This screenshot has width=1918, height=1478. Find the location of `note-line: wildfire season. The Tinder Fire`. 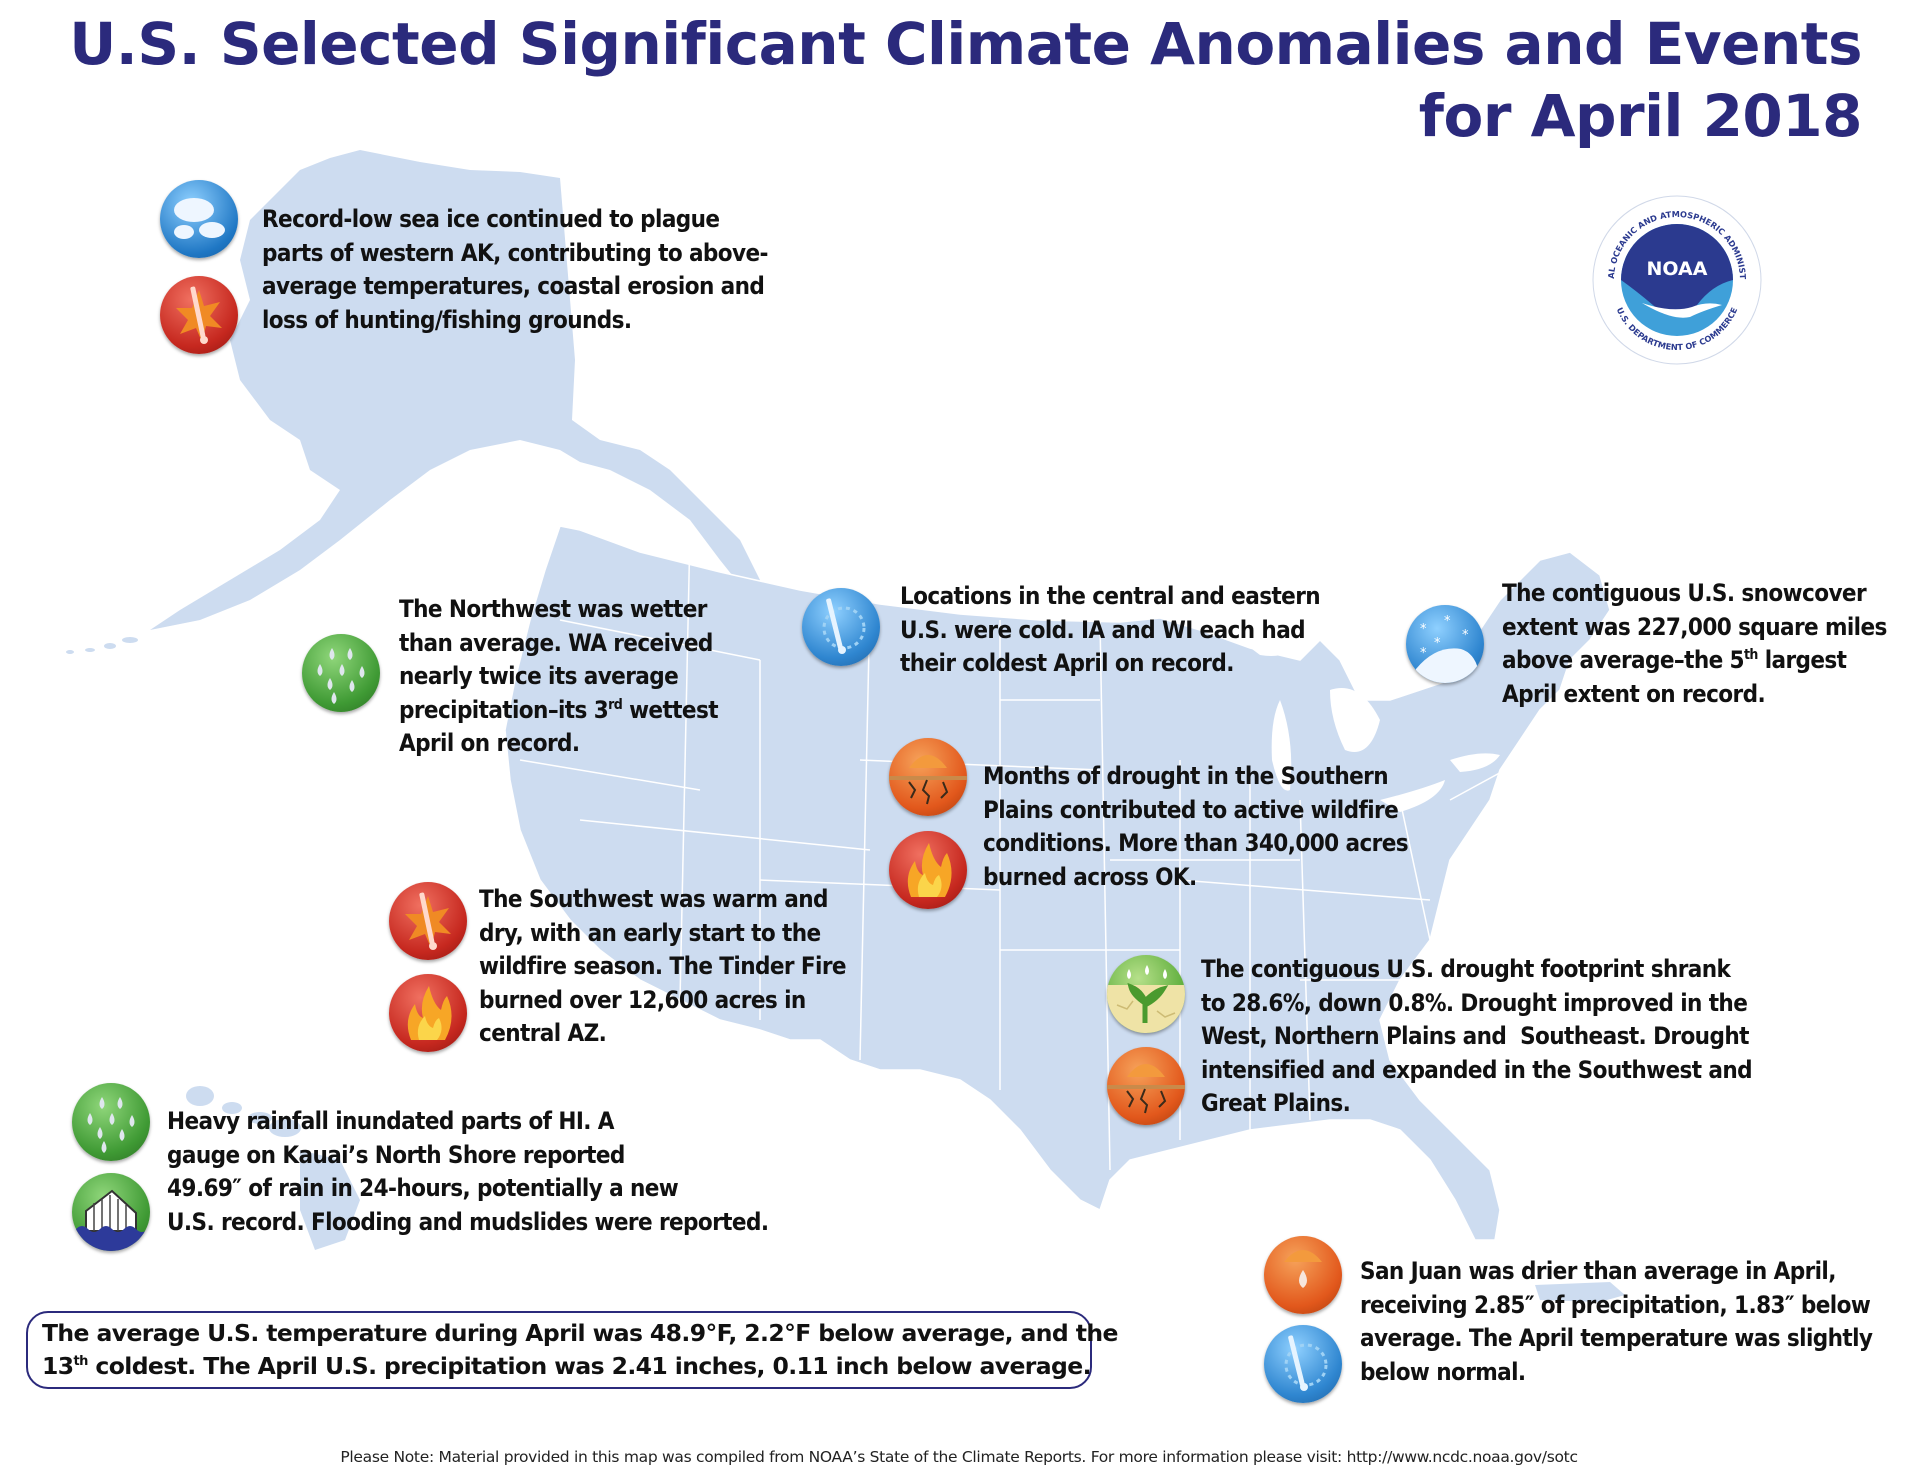

note-line: wildfire season. The Tinder Fire is located at coordinates (663, 966).